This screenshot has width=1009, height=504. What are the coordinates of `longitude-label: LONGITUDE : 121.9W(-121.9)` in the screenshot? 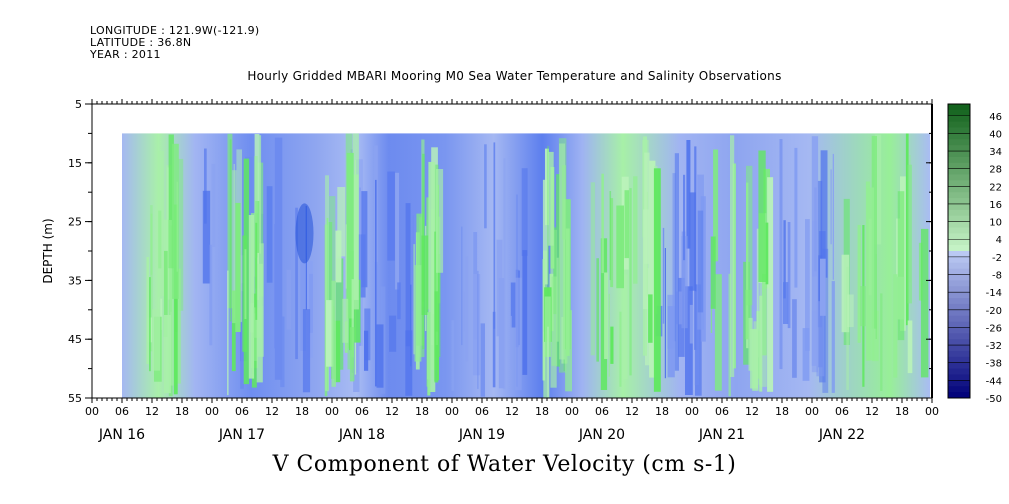 It's located at (175, 30).